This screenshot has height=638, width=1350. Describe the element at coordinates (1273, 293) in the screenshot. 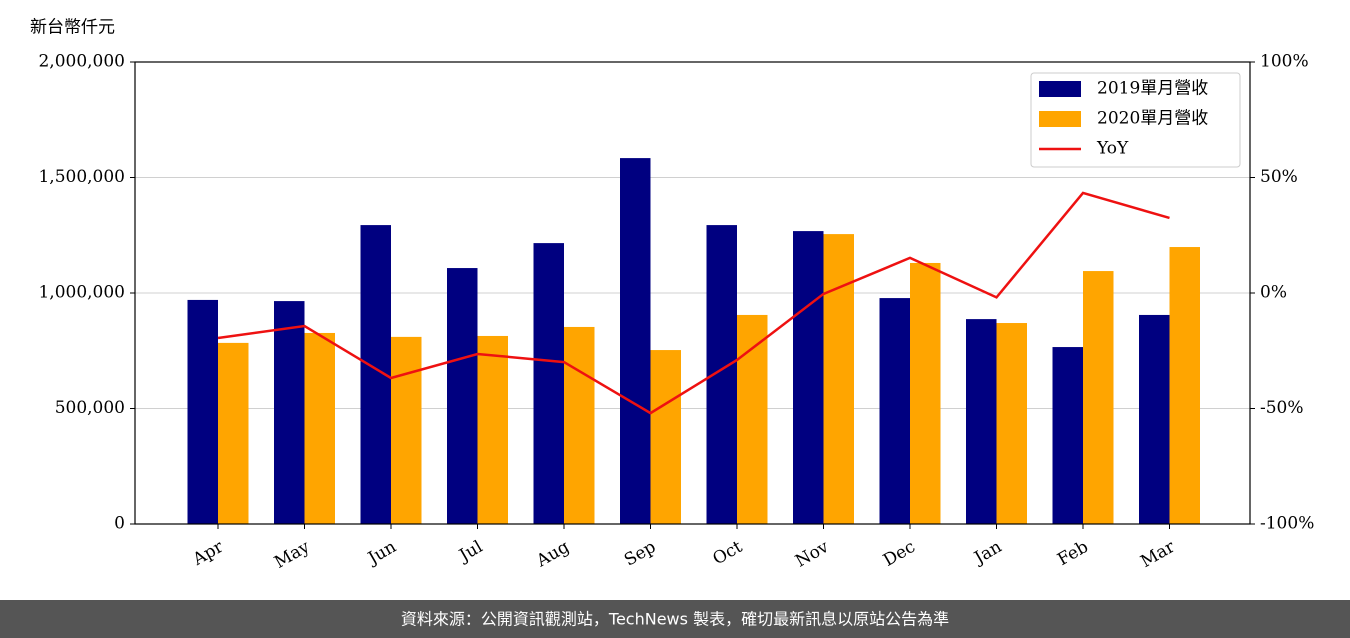

I see `y2-tick-label: 0%` at that location.